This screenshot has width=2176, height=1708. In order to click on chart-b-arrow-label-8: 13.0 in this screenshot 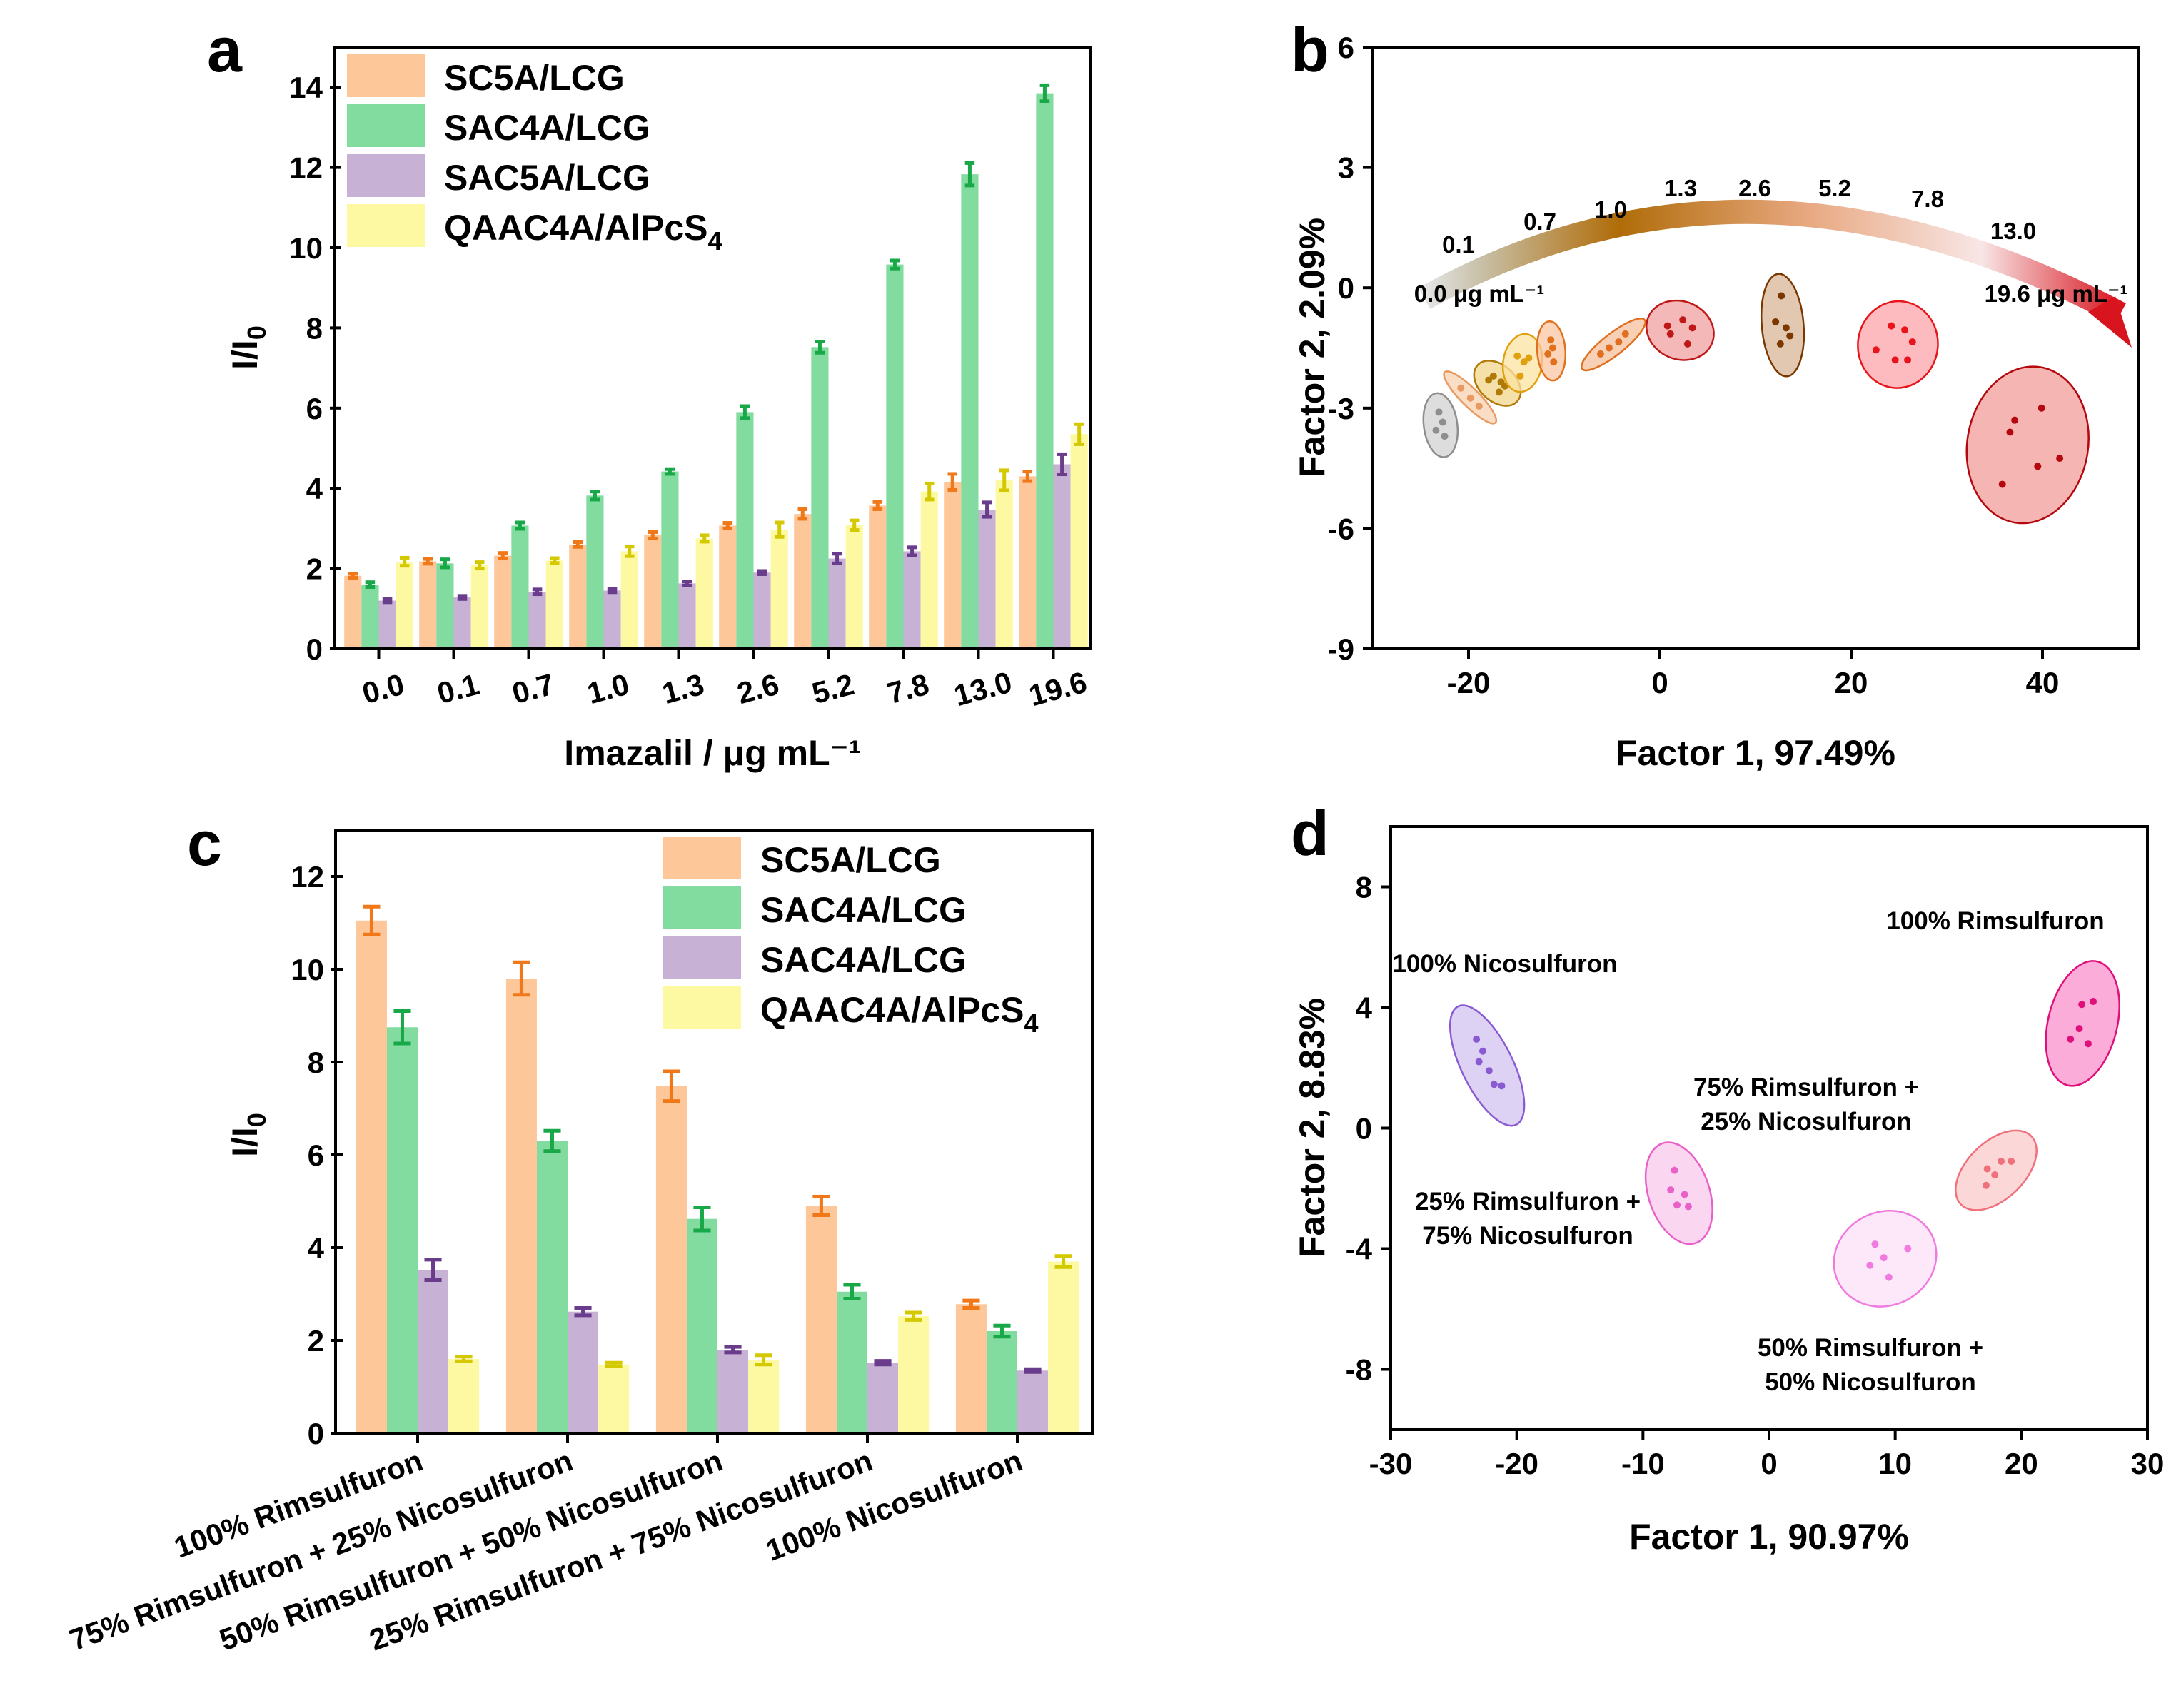, I will do `click(2013, 231)`.